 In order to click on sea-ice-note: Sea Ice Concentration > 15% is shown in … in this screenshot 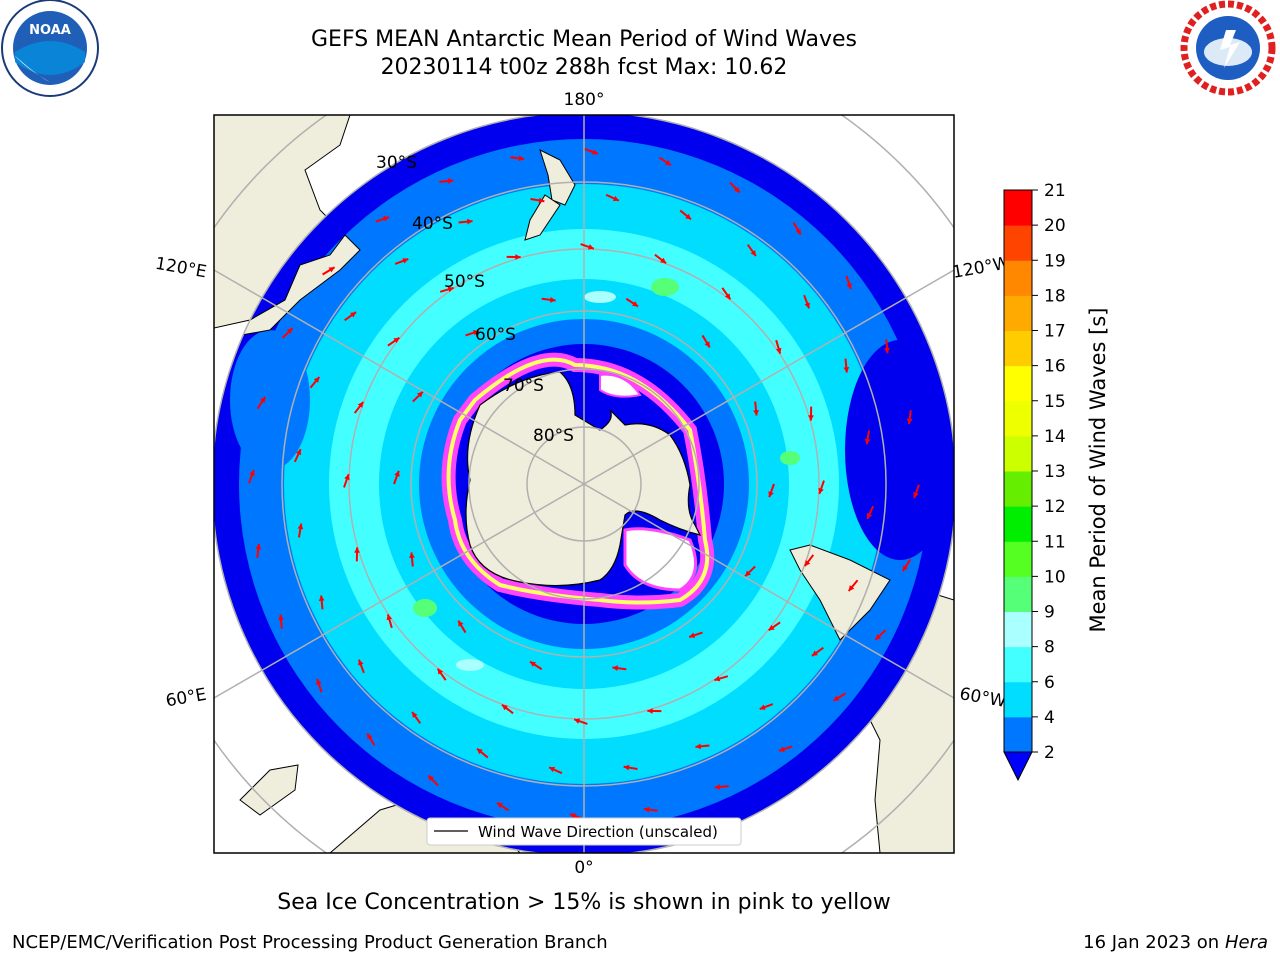, I will do `click(584, 902)`.